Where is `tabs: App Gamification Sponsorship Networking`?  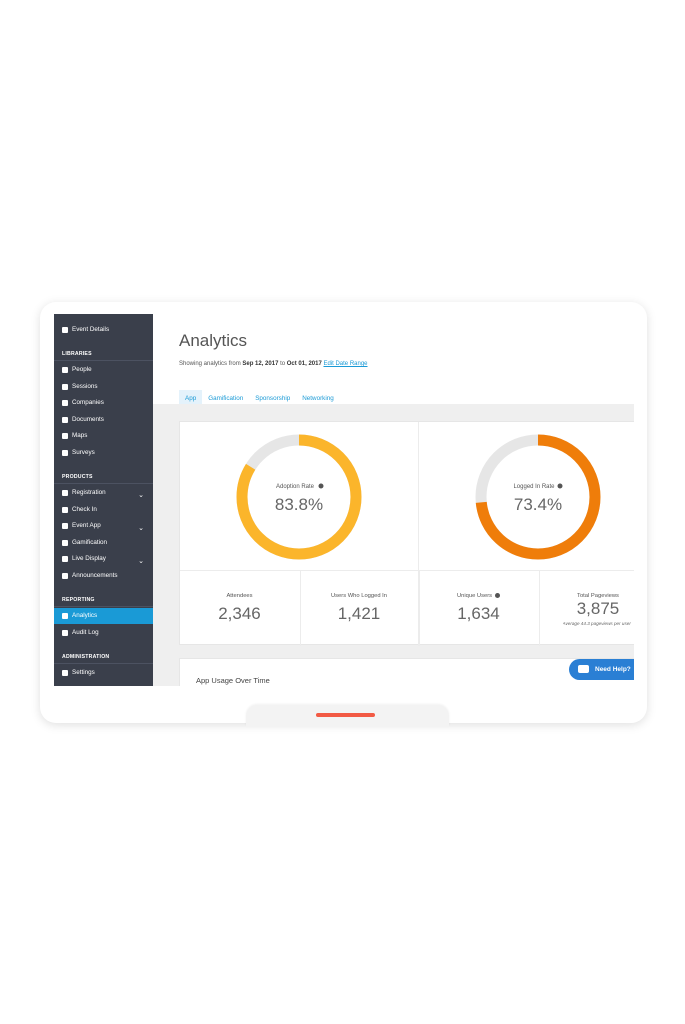
tabs: App Gamification Sponsorship Networking is located at coordinates (259, 397).